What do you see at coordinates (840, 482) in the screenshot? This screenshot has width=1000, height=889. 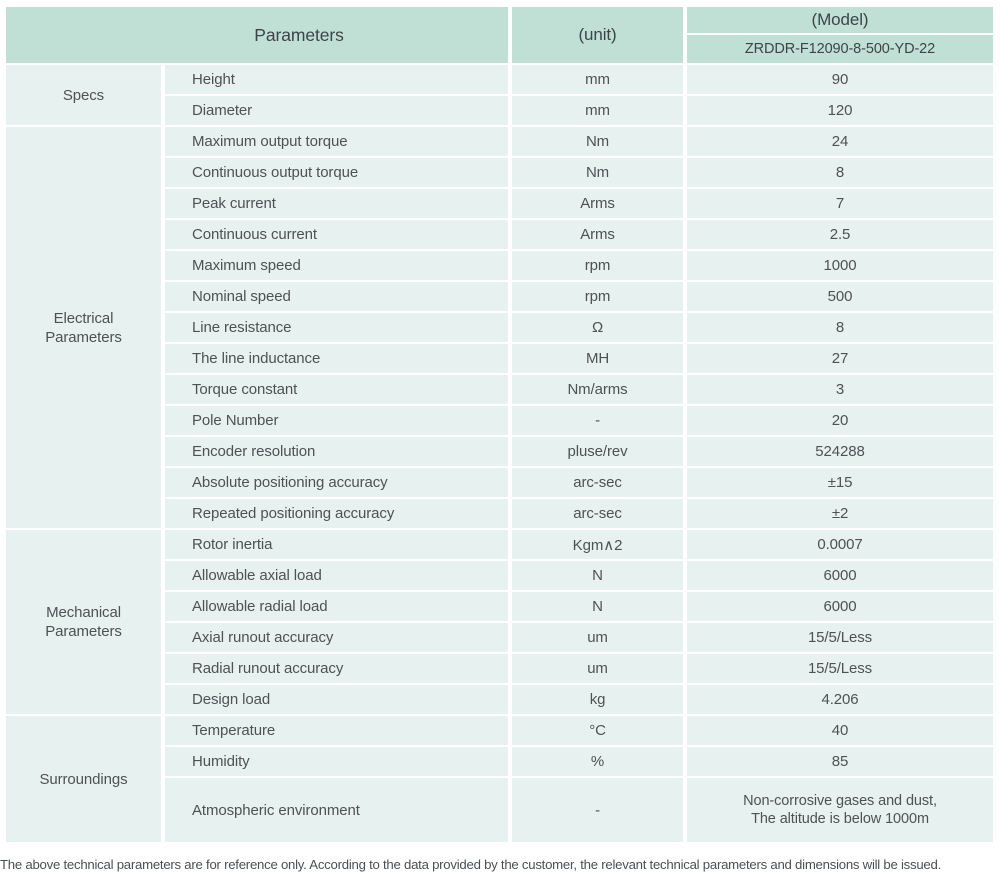 I see `value-cell: ±15` at bounding box center [840, 482].